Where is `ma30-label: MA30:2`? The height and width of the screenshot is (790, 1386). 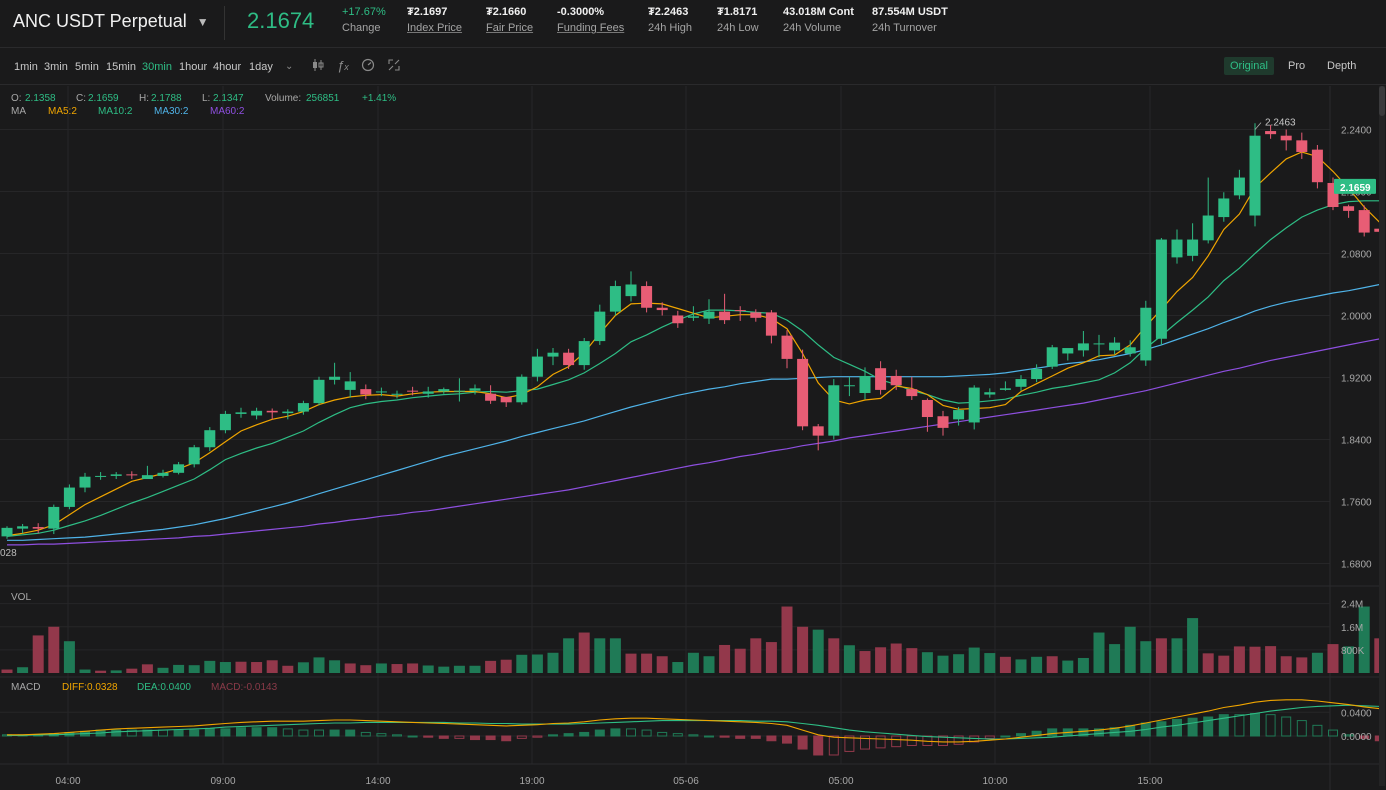
ma30-label: MA30:2 is located at coordinates (171, 111).